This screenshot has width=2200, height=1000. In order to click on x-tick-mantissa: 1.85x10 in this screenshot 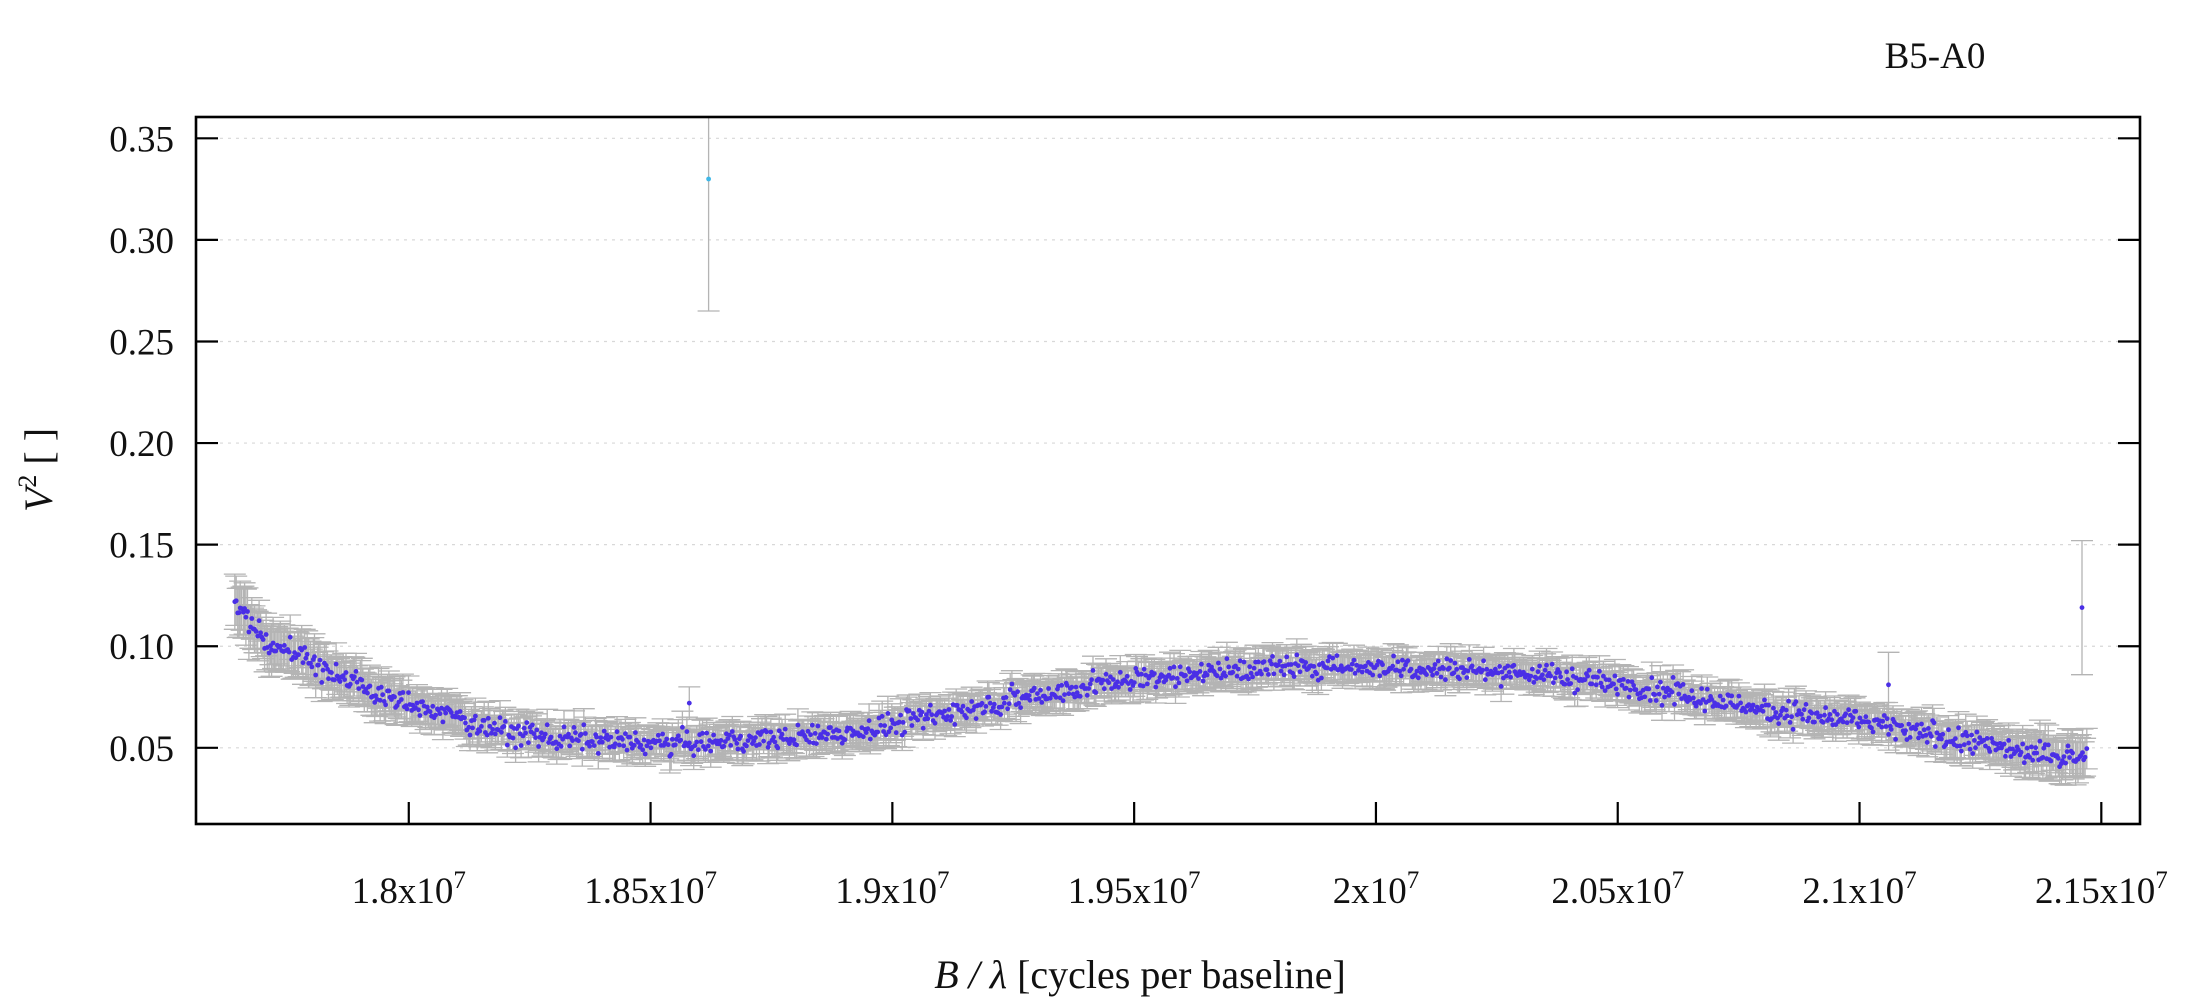, I will do `click(644, 891)`.